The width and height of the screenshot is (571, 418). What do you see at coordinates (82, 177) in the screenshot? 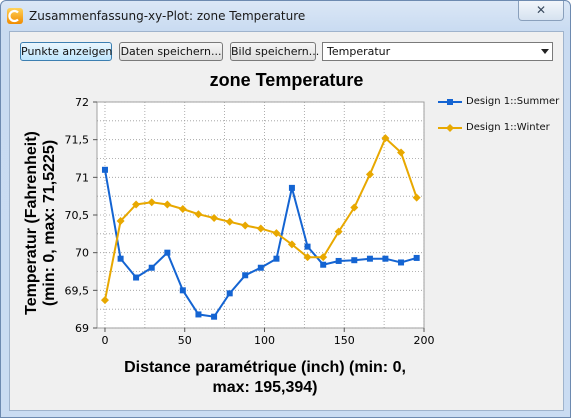
I see `y-tick-label: 71` at bounding box center [82, 177].